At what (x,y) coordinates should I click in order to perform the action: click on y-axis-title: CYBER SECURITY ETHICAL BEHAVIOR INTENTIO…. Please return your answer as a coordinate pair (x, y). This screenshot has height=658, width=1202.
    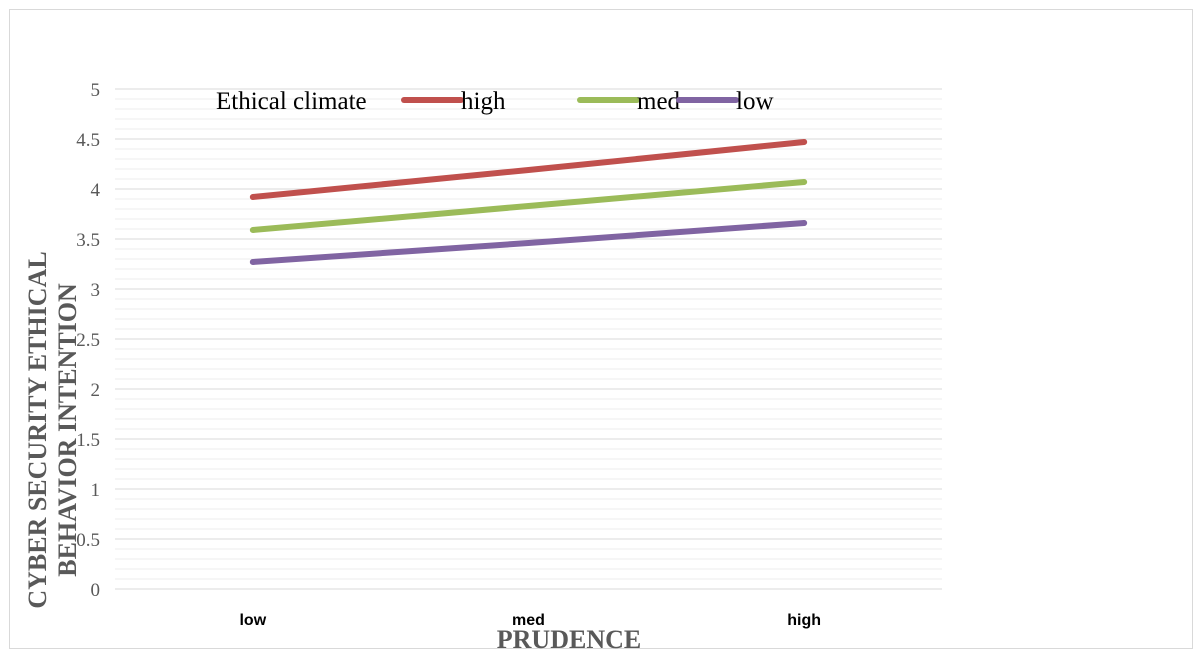
    Looking at the image, I should click on (52, 429).